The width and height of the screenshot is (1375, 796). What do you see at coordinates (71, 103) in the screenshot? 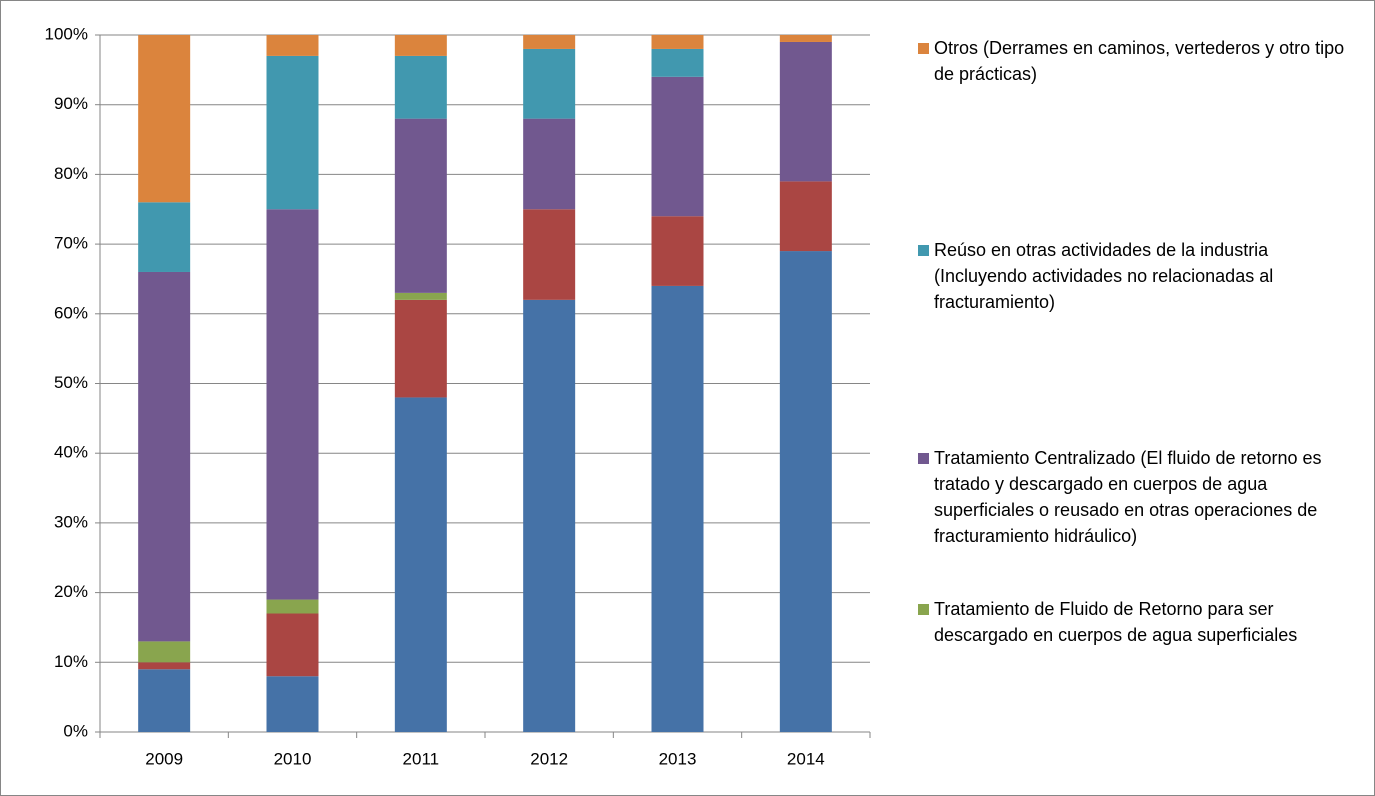
I see `y-tick-label: 90%` at bounding box center [71, 103].